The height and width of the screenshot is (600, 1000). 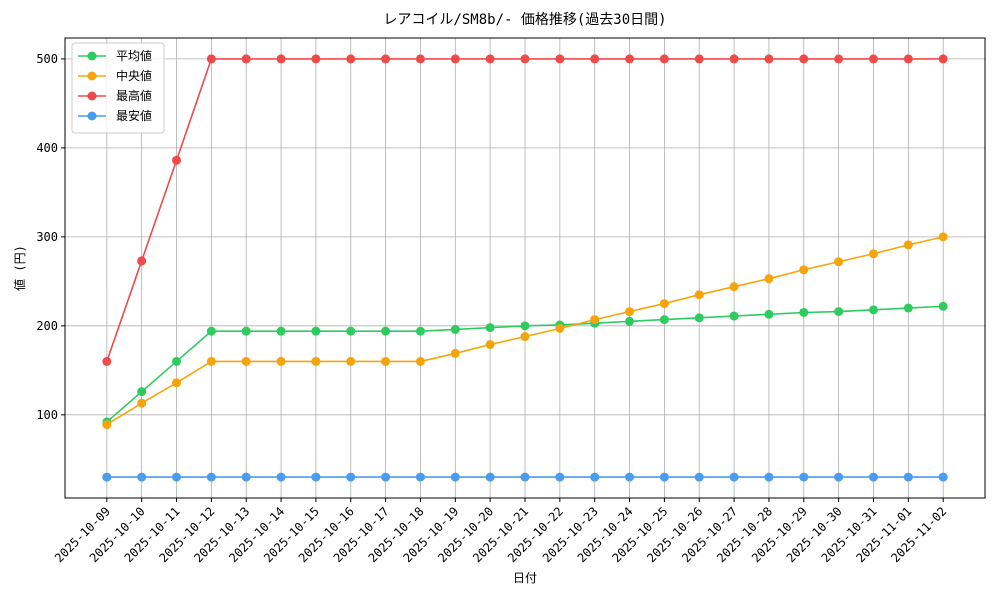 What do you see at coordinates (47, 415) in the screenshot?
I see `y-tick-label: 100` at bounding box center [47, 415].